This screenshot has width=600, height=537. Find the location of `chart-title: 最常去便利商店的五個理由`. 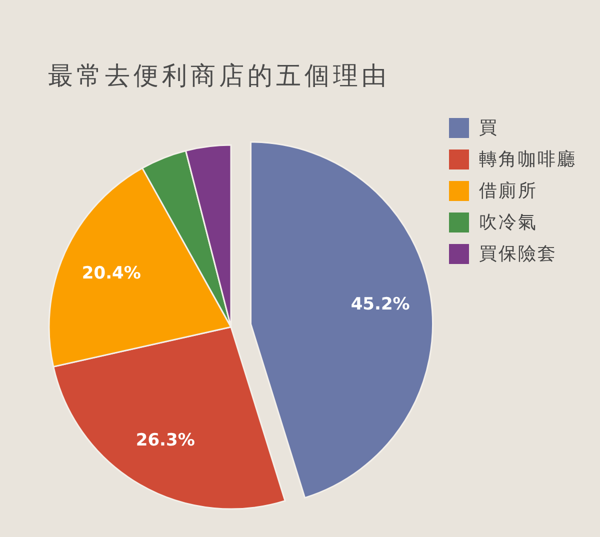

chart-title: 最常去便利商店的五個理由 is located at coordinates (219, 75).